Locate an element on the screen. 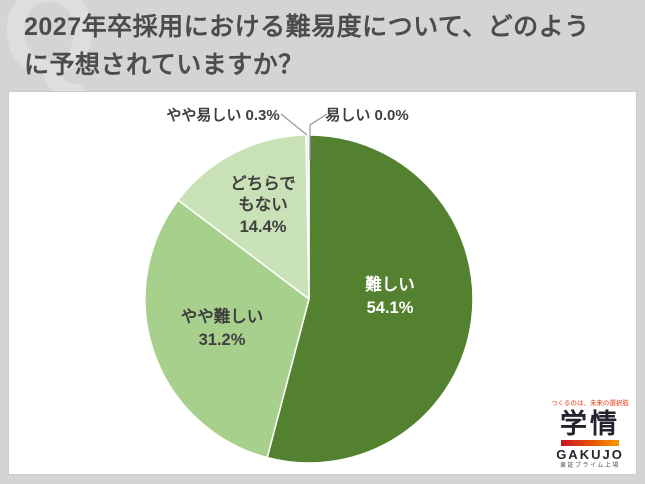 Image resolution: width=645 pixels, height=484 pixels. pie-label-3-0: やや易しい 0.3% is located at coordinates (222, 115).